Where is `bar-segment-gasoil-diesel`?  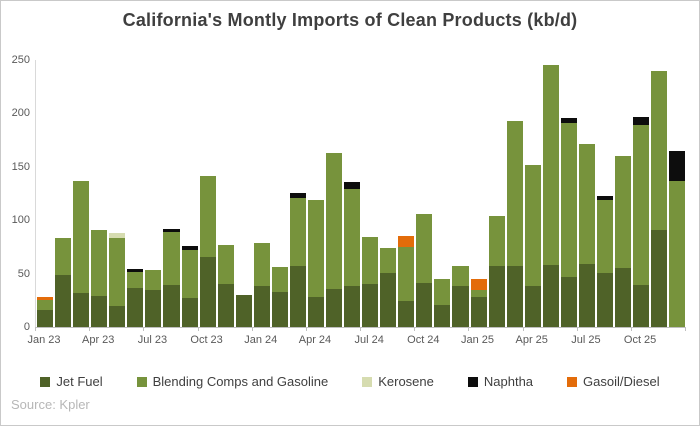
bar-segment-gasoil-diesel is located at coordinates (45, 299).